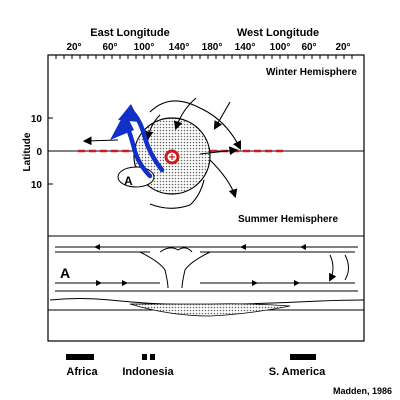 Image resolution: width=400 pixels, height=400 pixels. I want to click on latitude-axis-label: Latitude, so click(27, 151).